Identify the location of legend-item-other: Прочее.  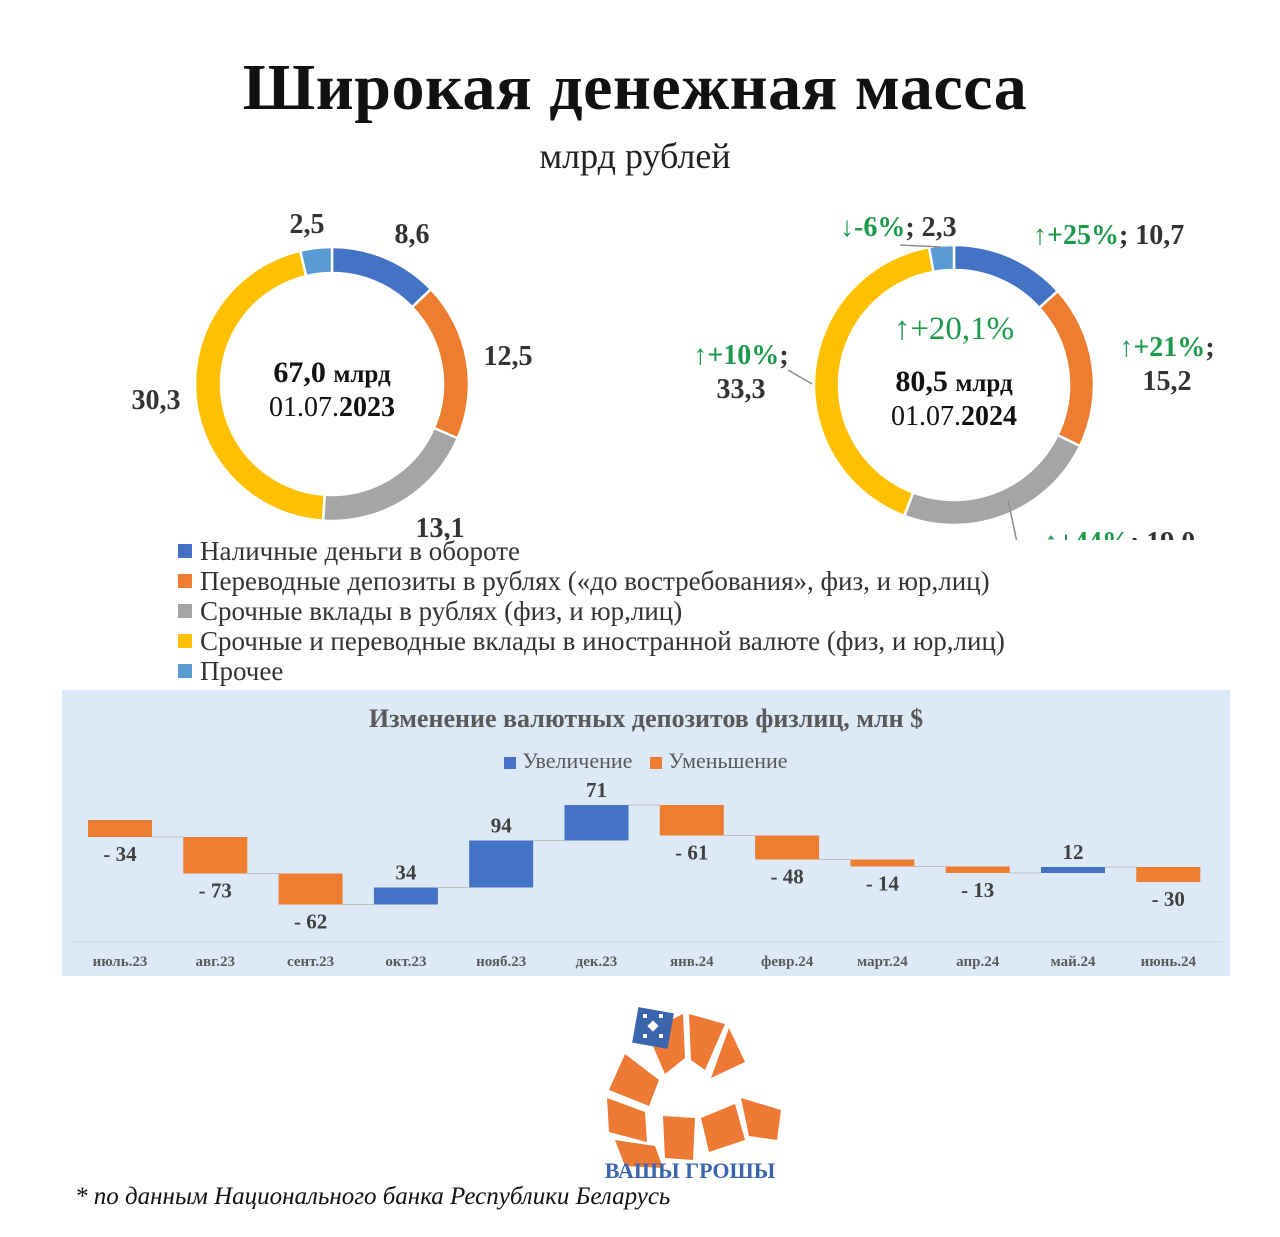
(591, 671).